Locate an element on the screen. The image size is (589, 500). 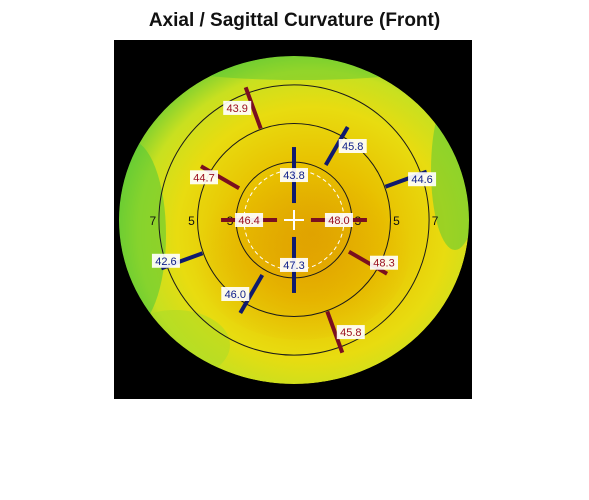
marker-value-label: 48.3 is located at coordinates (383, 264).